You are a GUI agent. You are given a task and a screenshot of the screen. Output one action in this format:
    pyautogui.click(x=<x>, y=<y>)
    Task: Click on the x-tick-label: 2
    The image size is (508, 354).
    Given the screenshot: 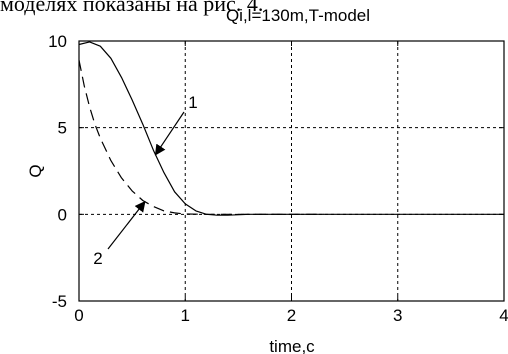 What is the action you would take?
    pyautogui.click(x=291, y=315)
    